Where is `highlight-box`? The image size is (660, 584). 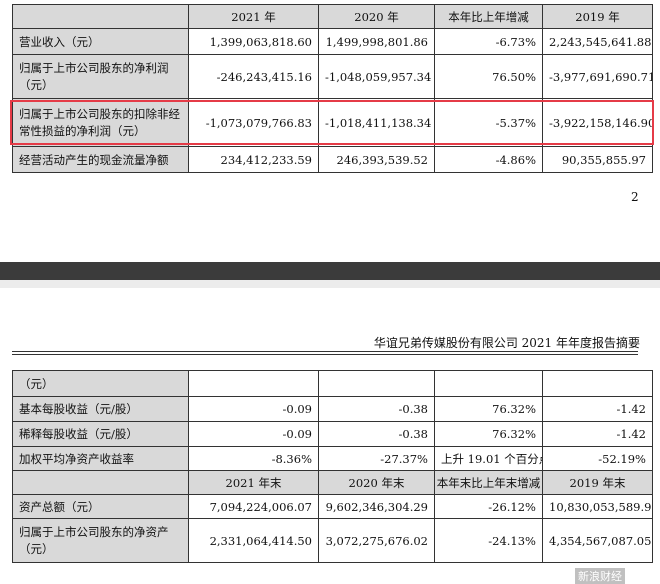
highlight-box is located at coordinates (332, 122).